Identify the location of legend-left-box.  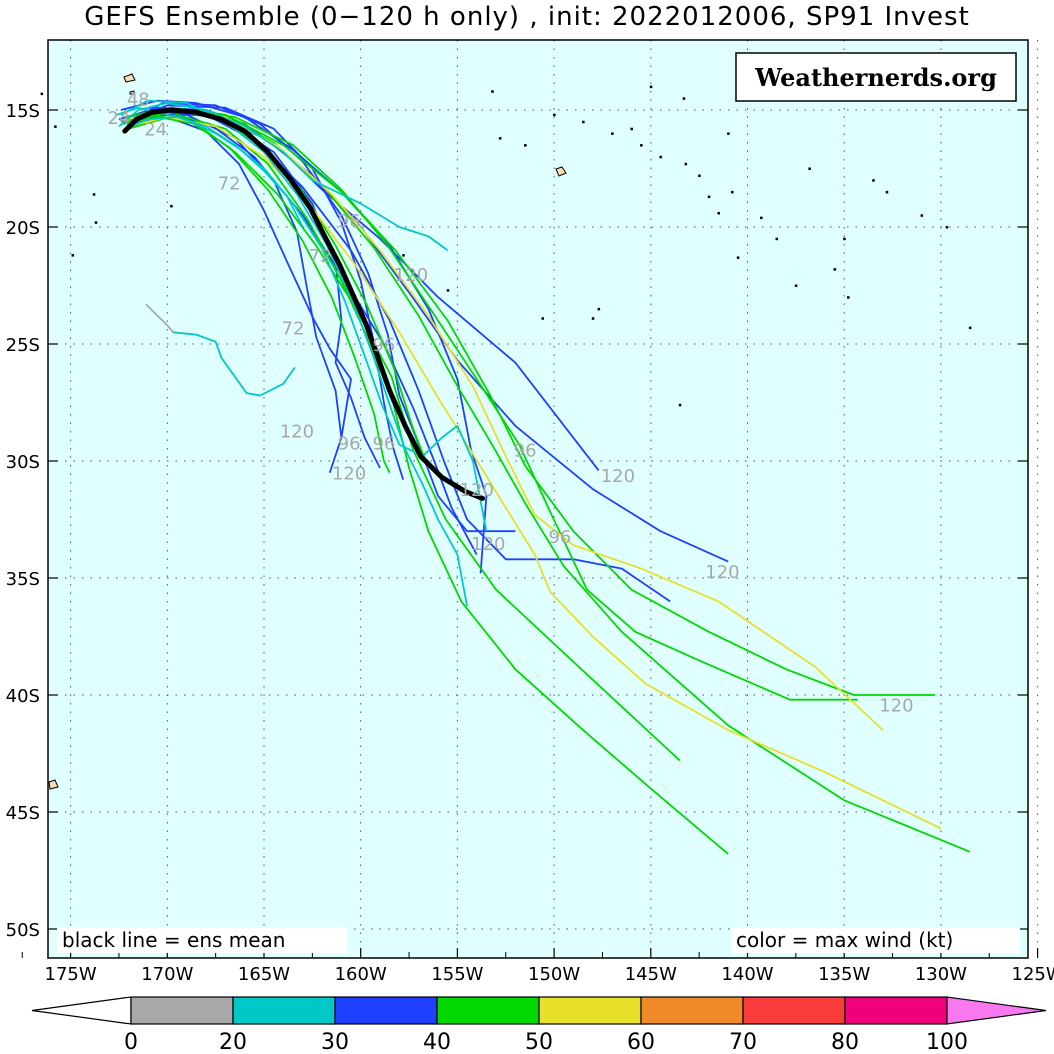
(202, 940).